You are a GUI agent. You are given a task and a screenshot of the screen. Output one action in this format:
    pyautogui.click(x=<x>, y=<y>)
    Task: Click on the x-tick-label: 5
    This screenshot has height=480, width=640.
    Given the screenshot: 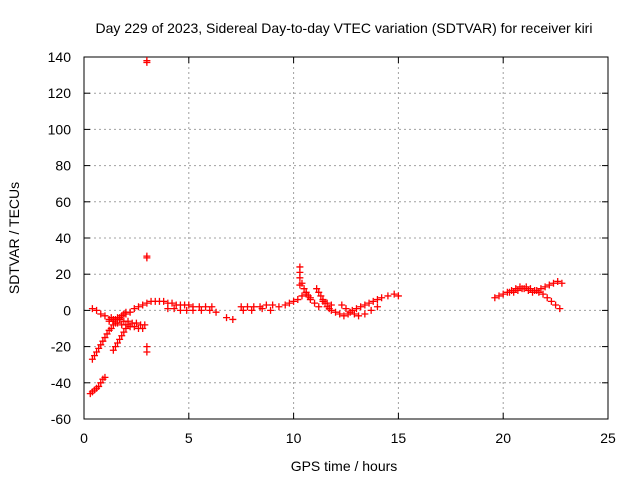 What is the action you would take?
    pyautogui.click(x=189, y=438)
    